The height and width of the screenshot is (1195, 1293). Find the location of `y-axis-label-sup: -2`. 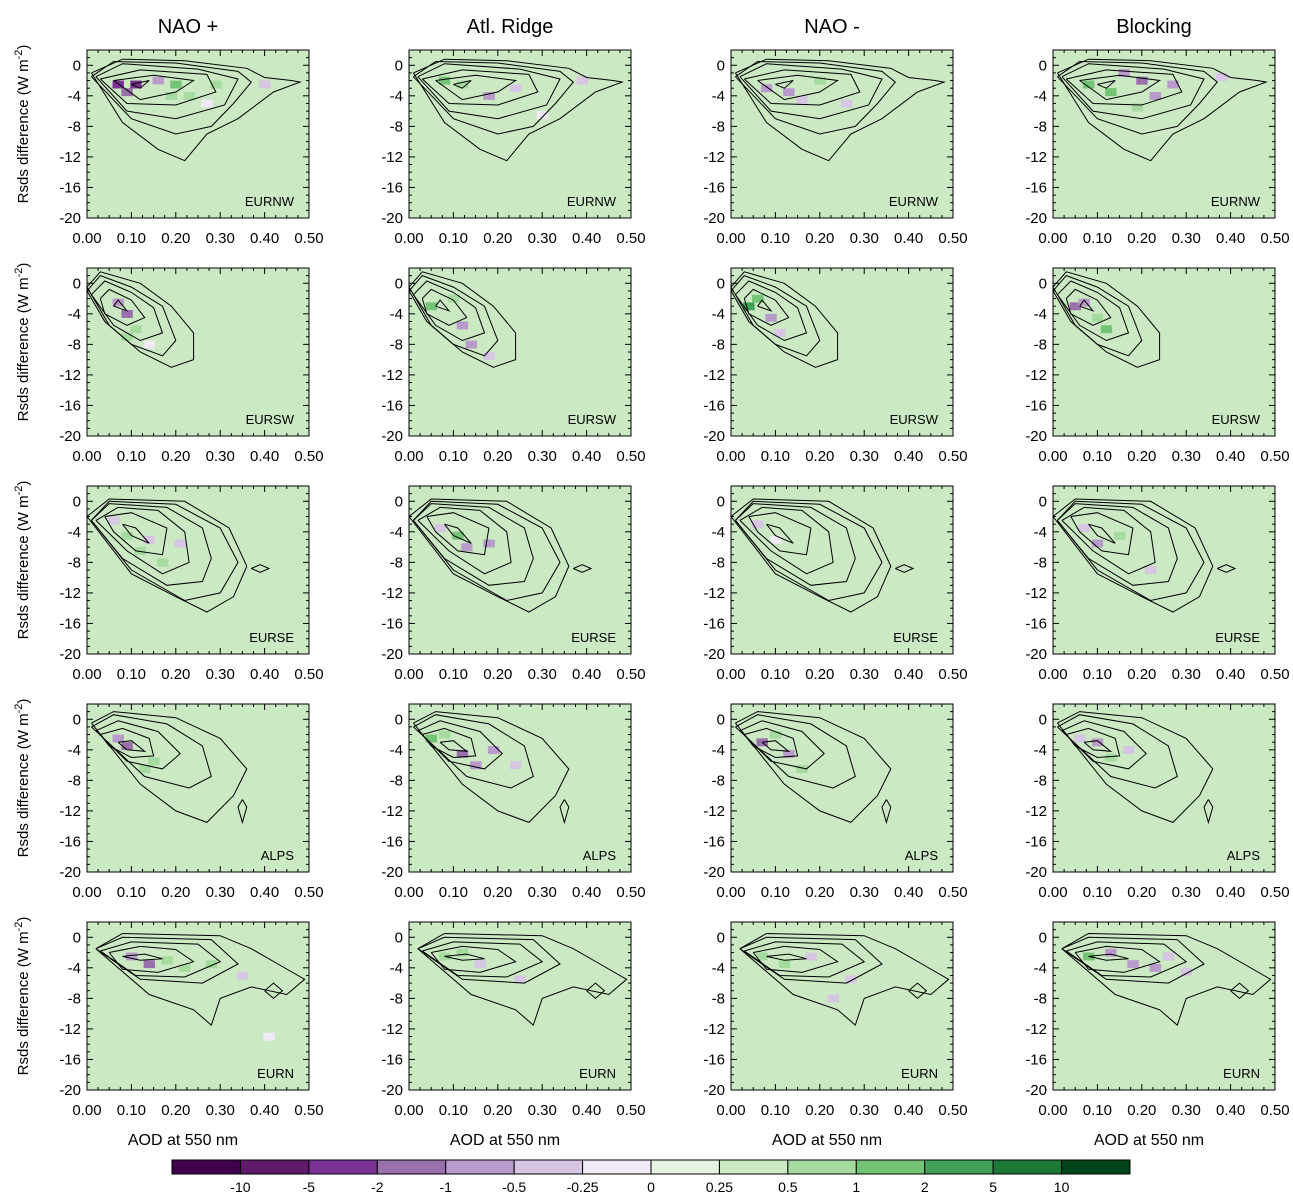

y-axis-label-sup: -2 is located at coordinates (19, 709).